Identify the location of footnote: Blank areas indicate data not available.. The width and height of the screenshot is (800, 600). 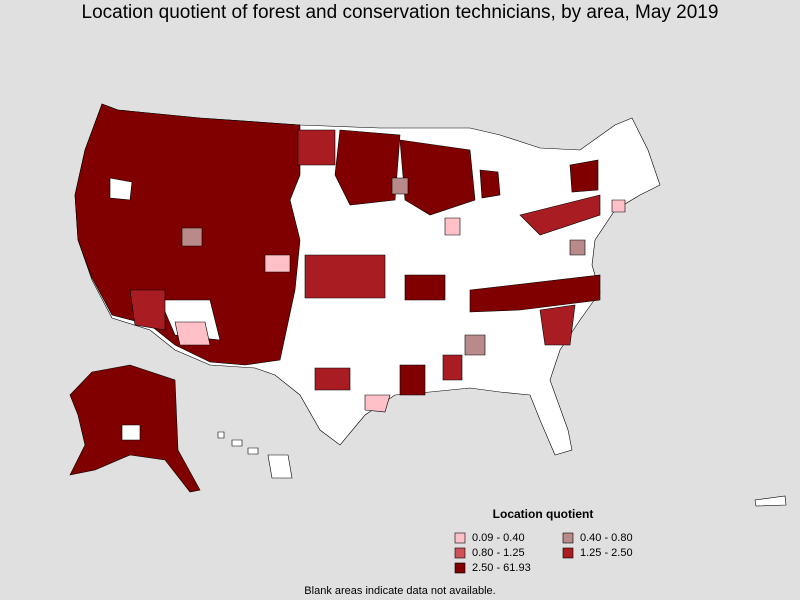
(399, 591).